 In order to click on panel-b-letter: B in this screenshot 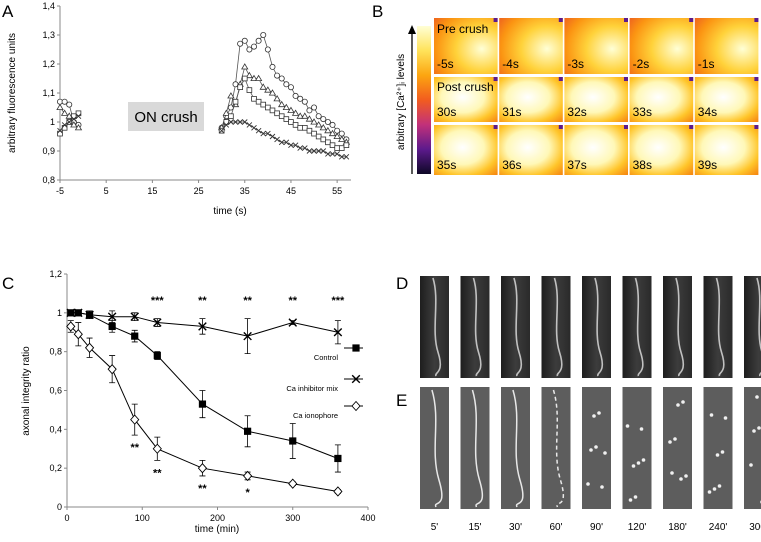, I will do `click(377, 11)`.